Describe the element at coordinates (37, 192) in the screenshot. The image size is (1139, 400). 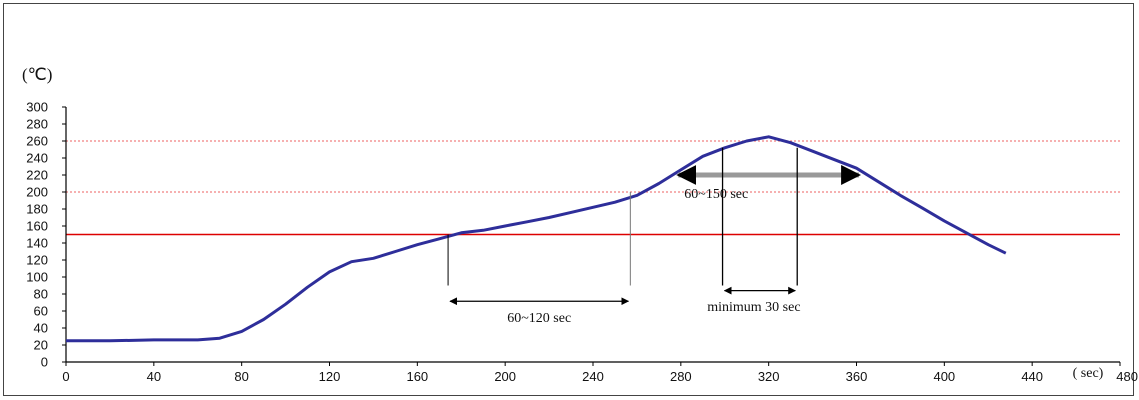
I see `y-tick-label: 200` at that location.